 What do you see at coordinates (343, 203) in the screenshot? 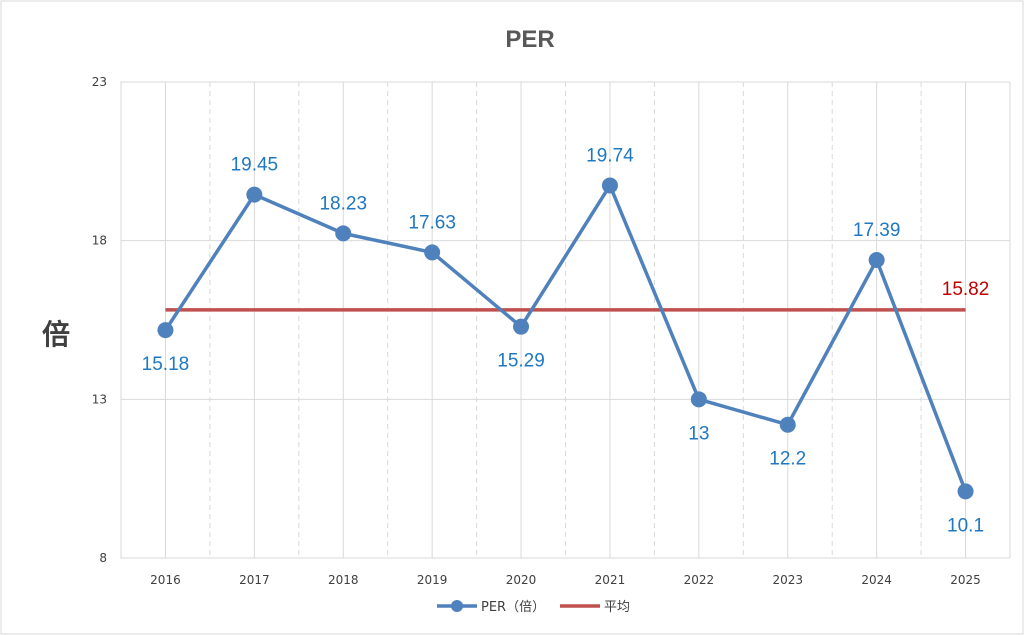
I see `per-data-label: 18.23` at bounding box center [343, 203].